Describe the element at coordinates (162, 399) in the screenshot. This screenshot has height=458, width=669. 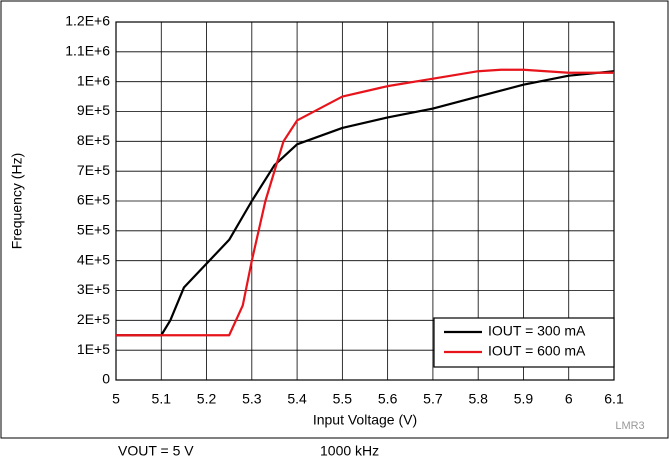
I see `x-tick-label: 5.1` at that location.